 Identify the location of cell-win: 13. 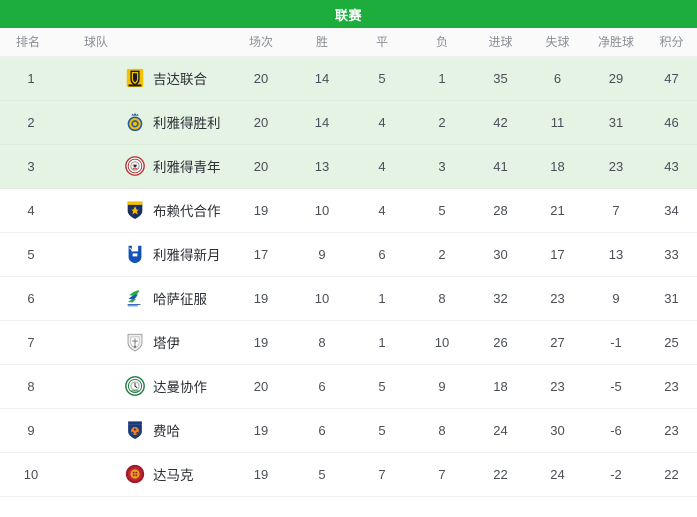
(322, 166).